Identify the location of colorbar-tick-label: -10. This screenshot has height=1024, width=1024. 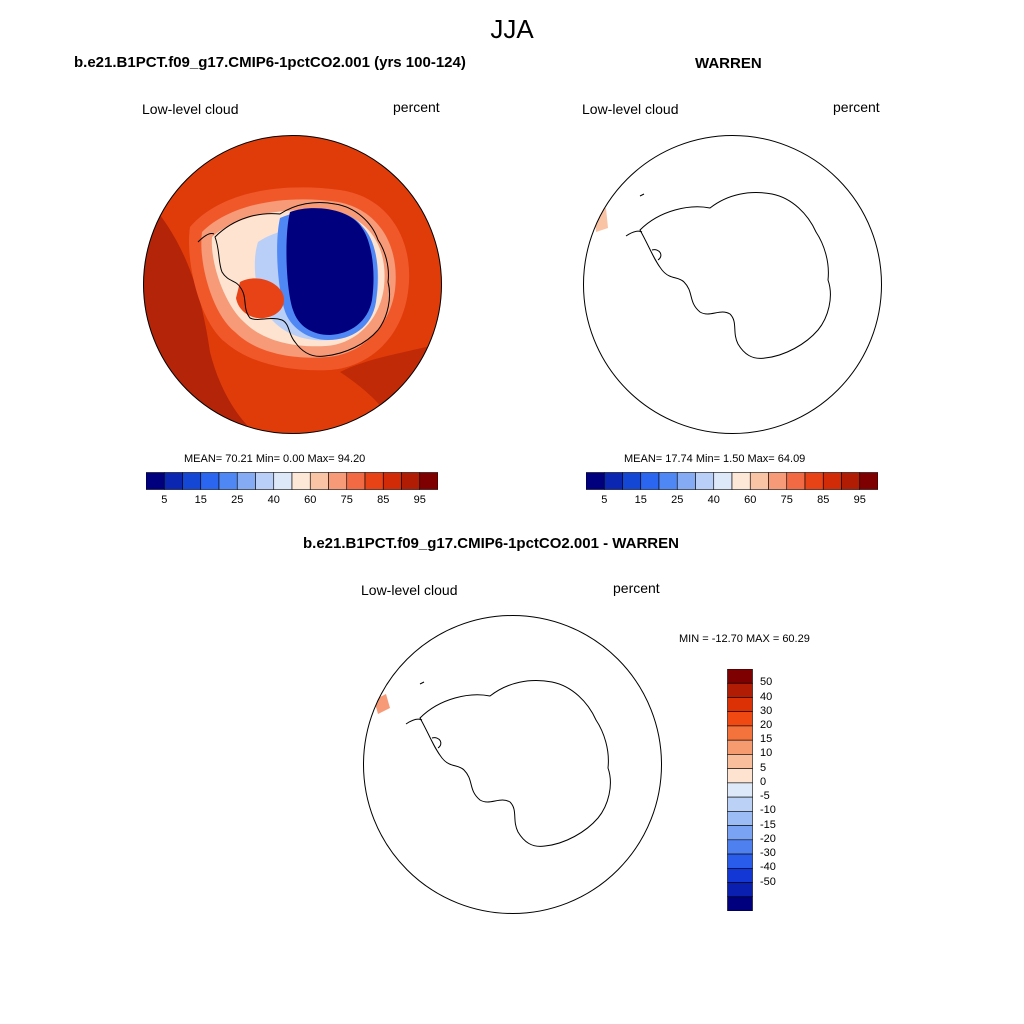
(768, 810).